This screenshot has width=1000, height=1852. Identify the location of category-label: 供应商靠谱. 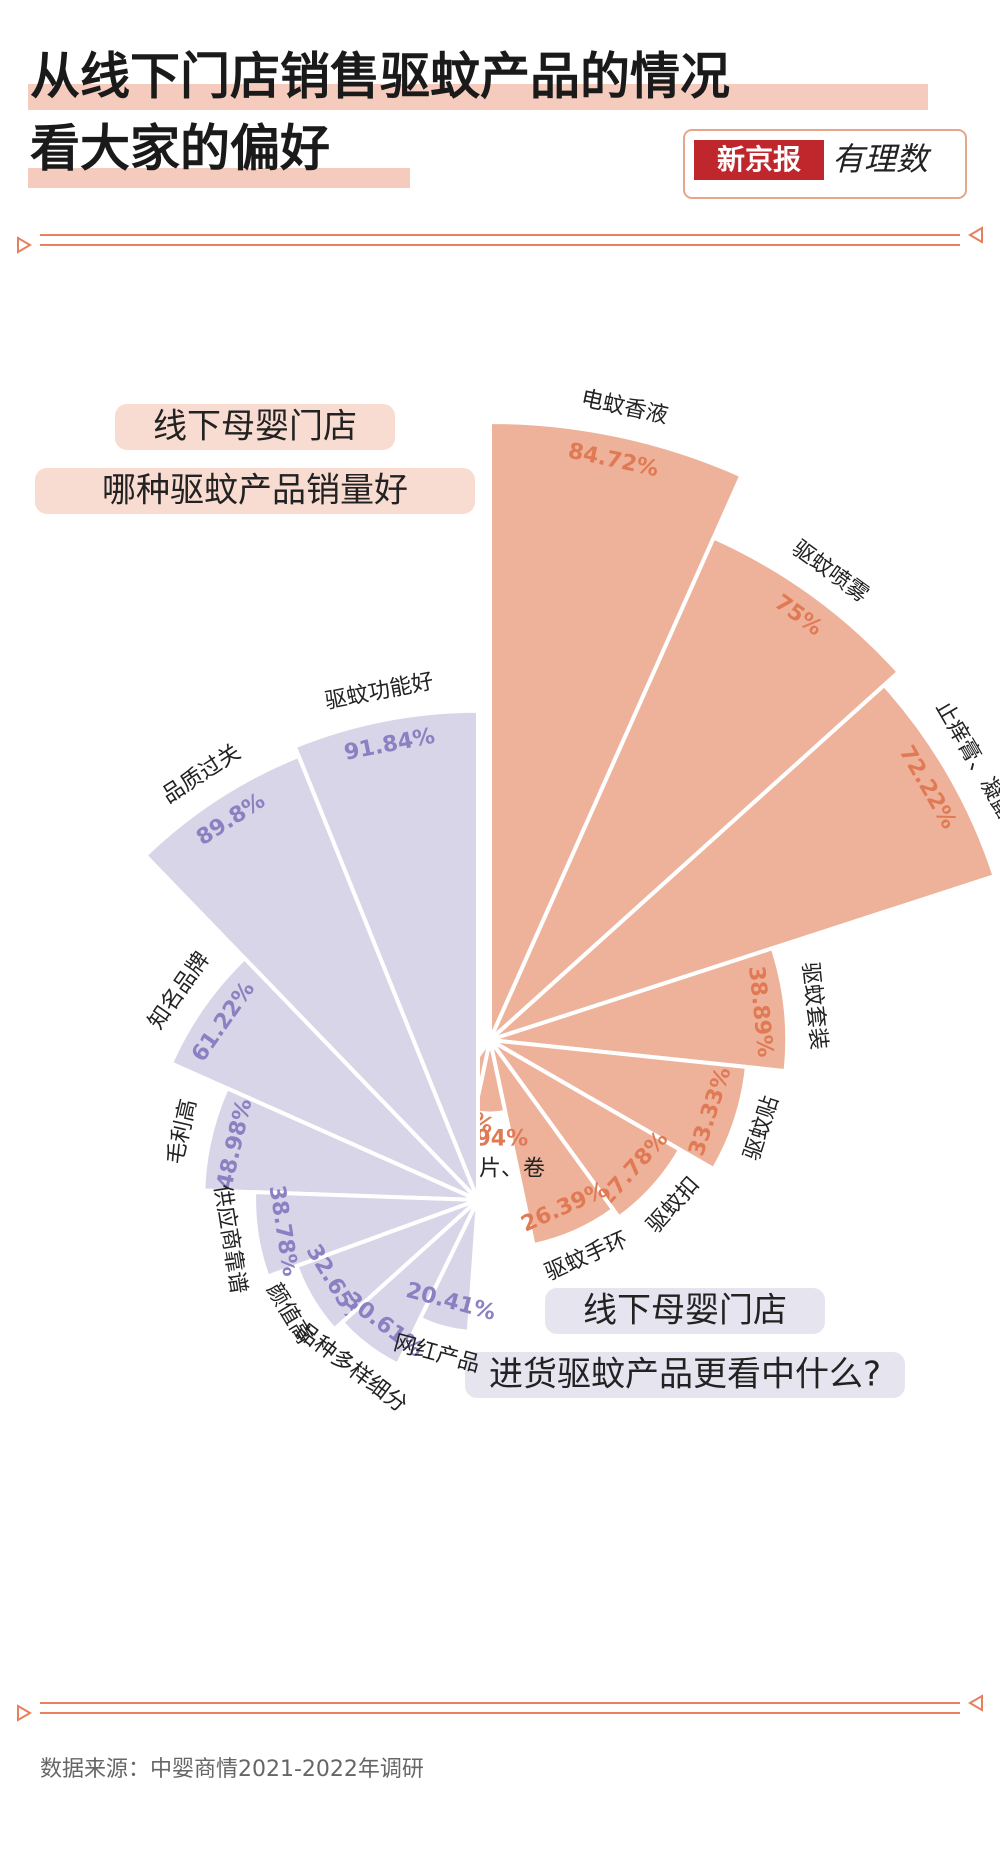
(230, 1239).